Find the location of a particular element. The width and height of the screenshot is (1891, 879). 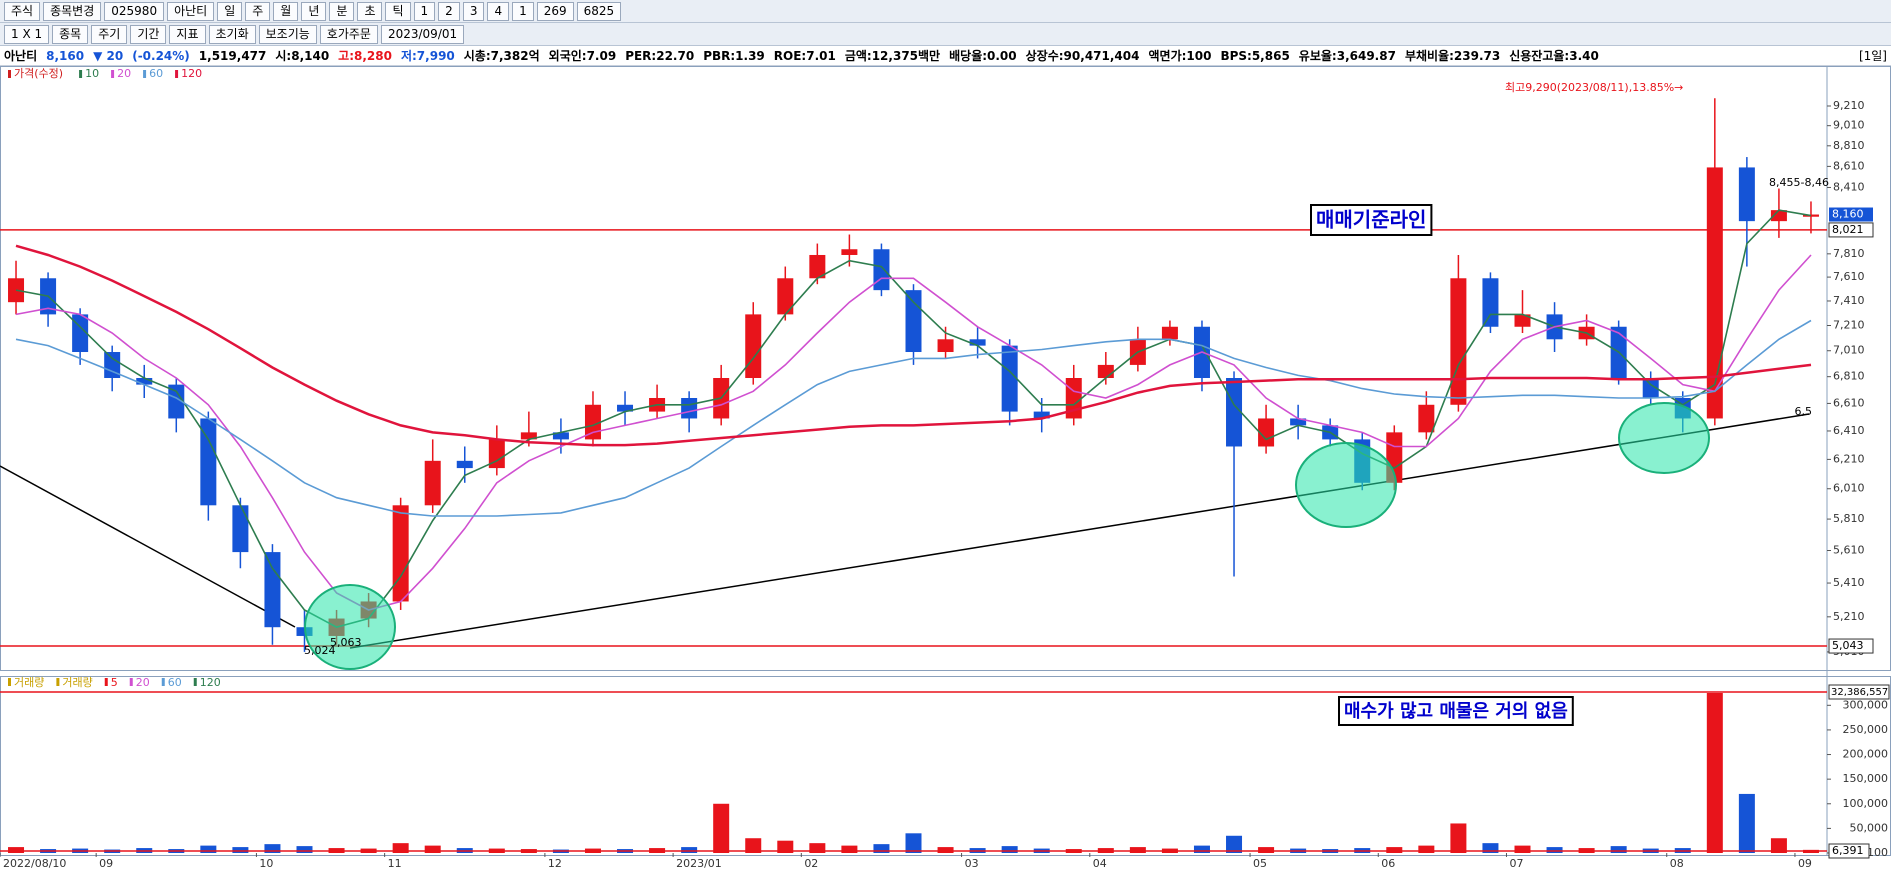

y-tick-label: 6,210 is located at coordinates (1849, 458).